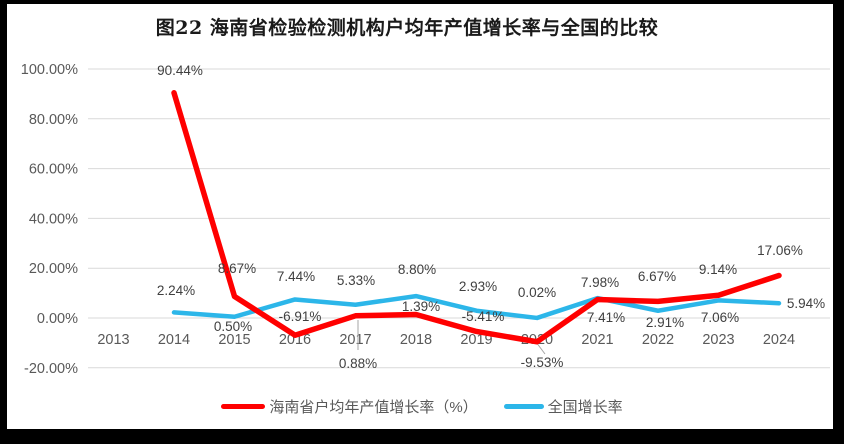  I want to click on data-label: 2.24%, so click(176, 290).